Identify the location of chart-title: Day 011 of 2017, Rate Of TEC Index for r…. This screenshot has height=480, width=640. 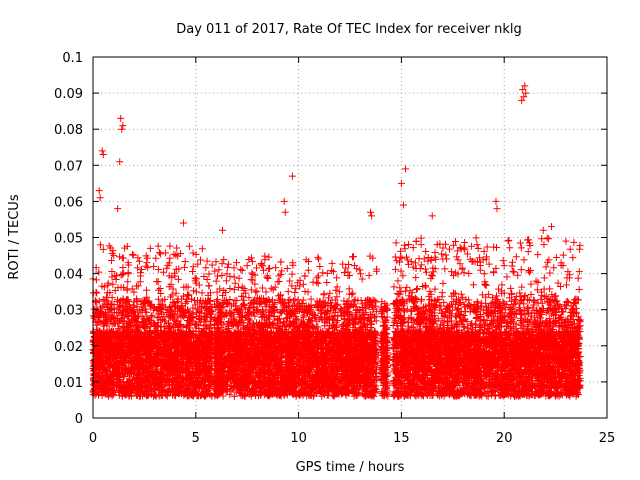
(349, 29).